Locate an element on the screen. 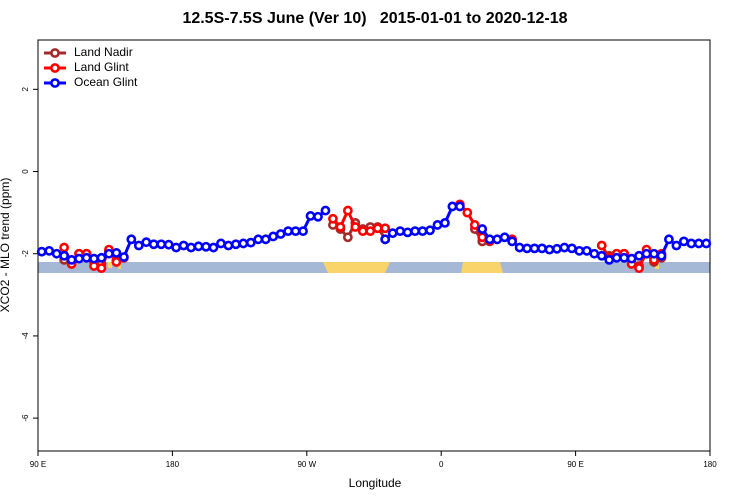 Image resolution: width=750 pixels, height=500 pixels. land-mask is located at coordinates (374, 267).